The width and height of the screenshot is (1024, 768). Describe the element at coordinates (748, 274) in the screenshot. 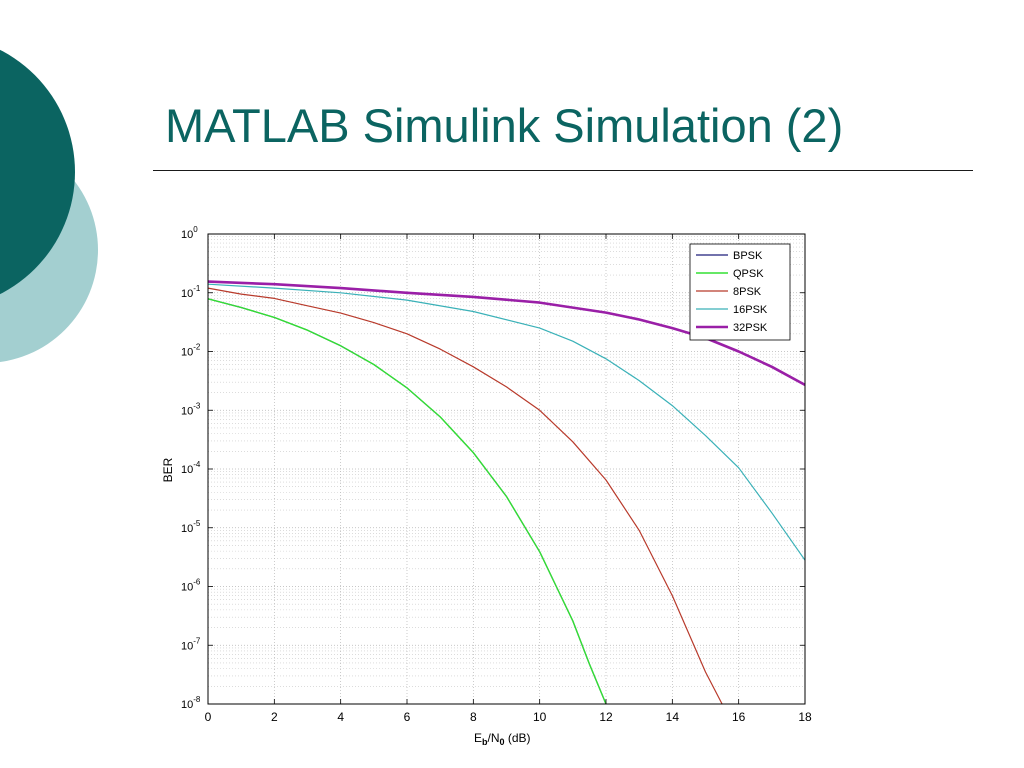

I see `legend-label-qpsk: QPSK` at that location.